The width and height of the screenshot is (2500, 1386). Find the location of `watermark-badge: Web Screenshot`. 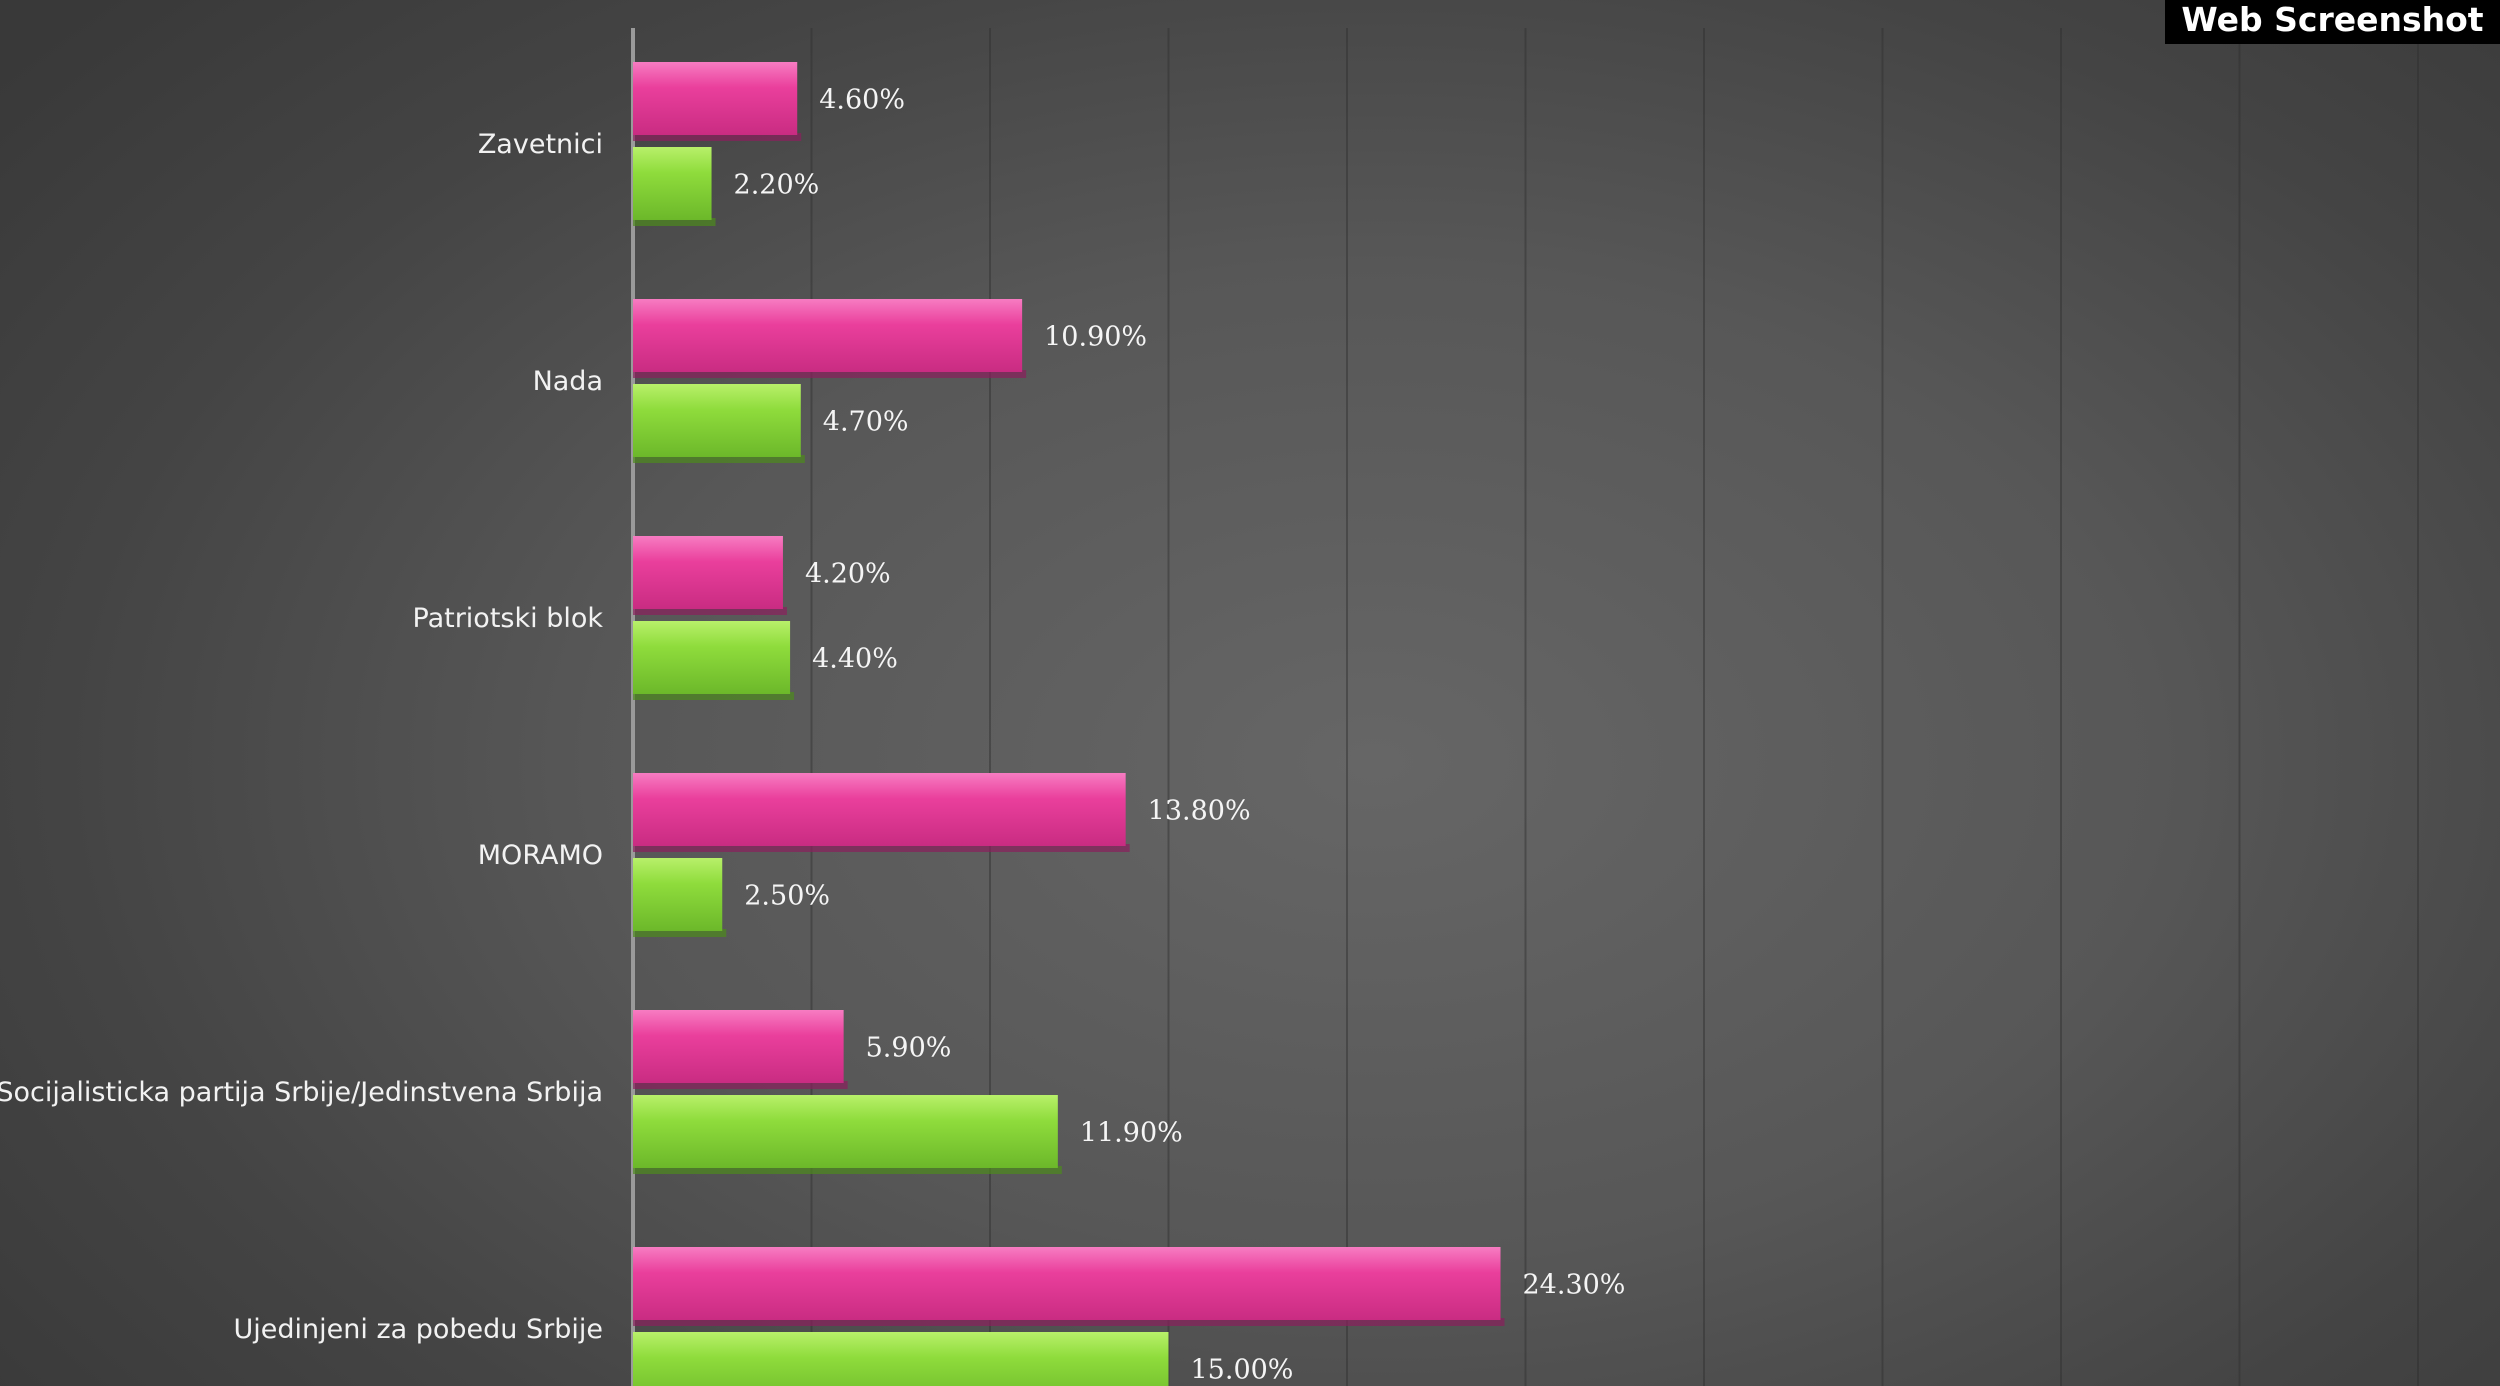

watermark-badge: Web Screenshot is located at coordinates (2332, 22).